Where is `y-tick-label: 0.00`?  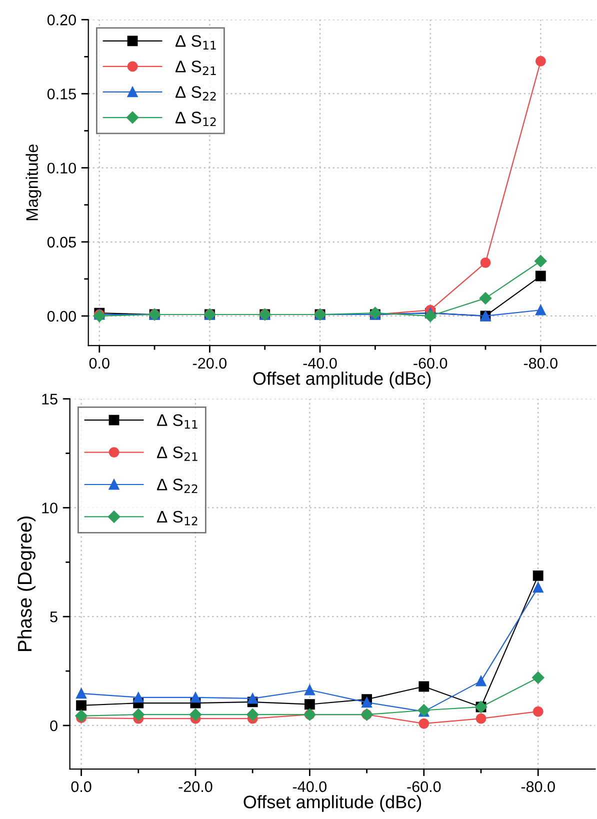 y-tick-label: 0.00 is located at coordinates (61, 316).